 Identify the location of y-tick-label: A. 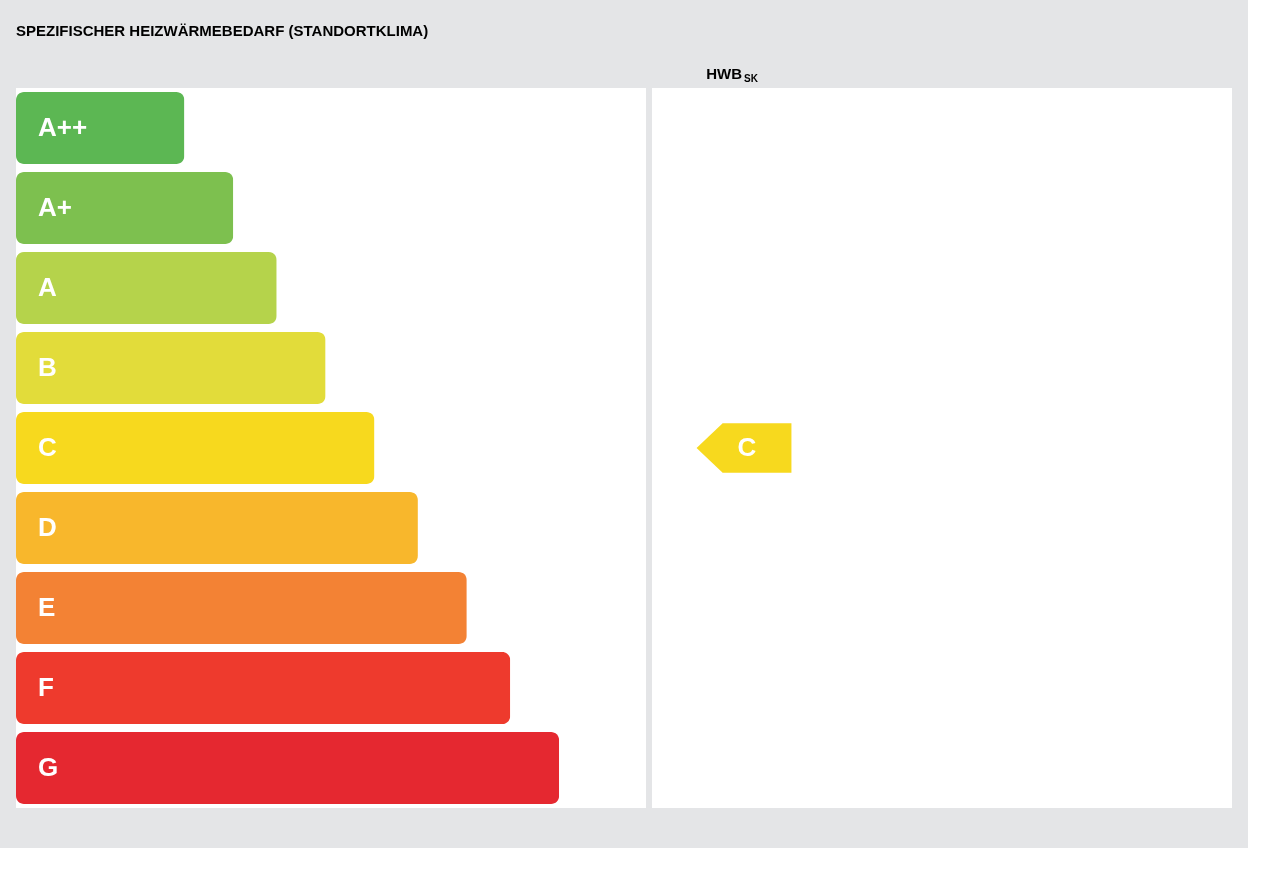
(47, 287).